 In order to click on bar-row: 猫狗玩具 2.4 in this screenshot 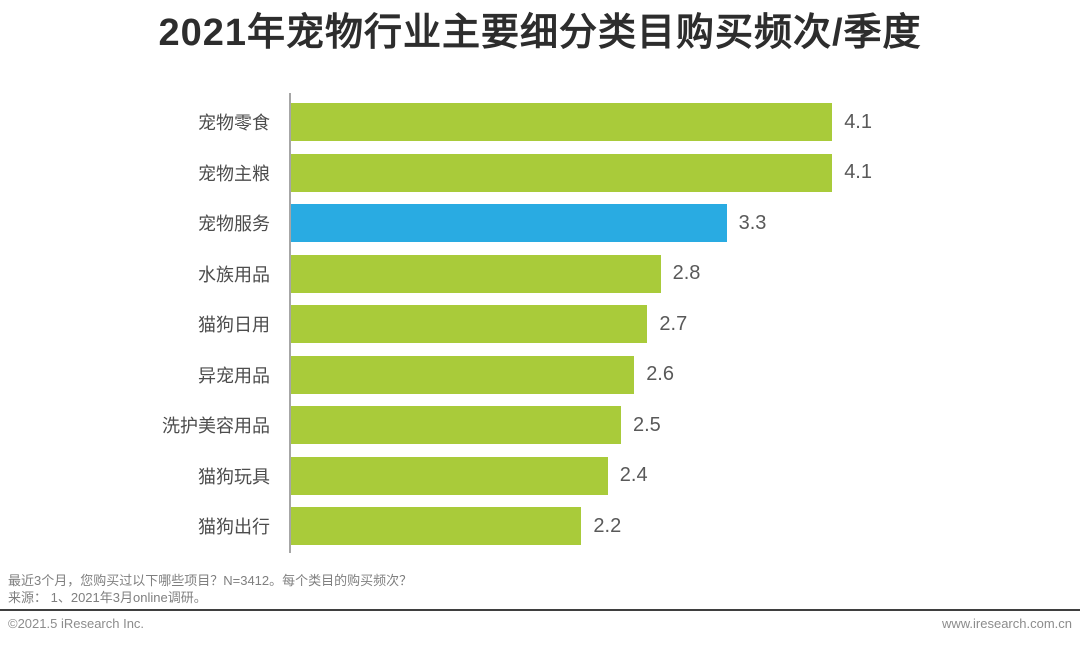, I will do `click(540, 475)`.